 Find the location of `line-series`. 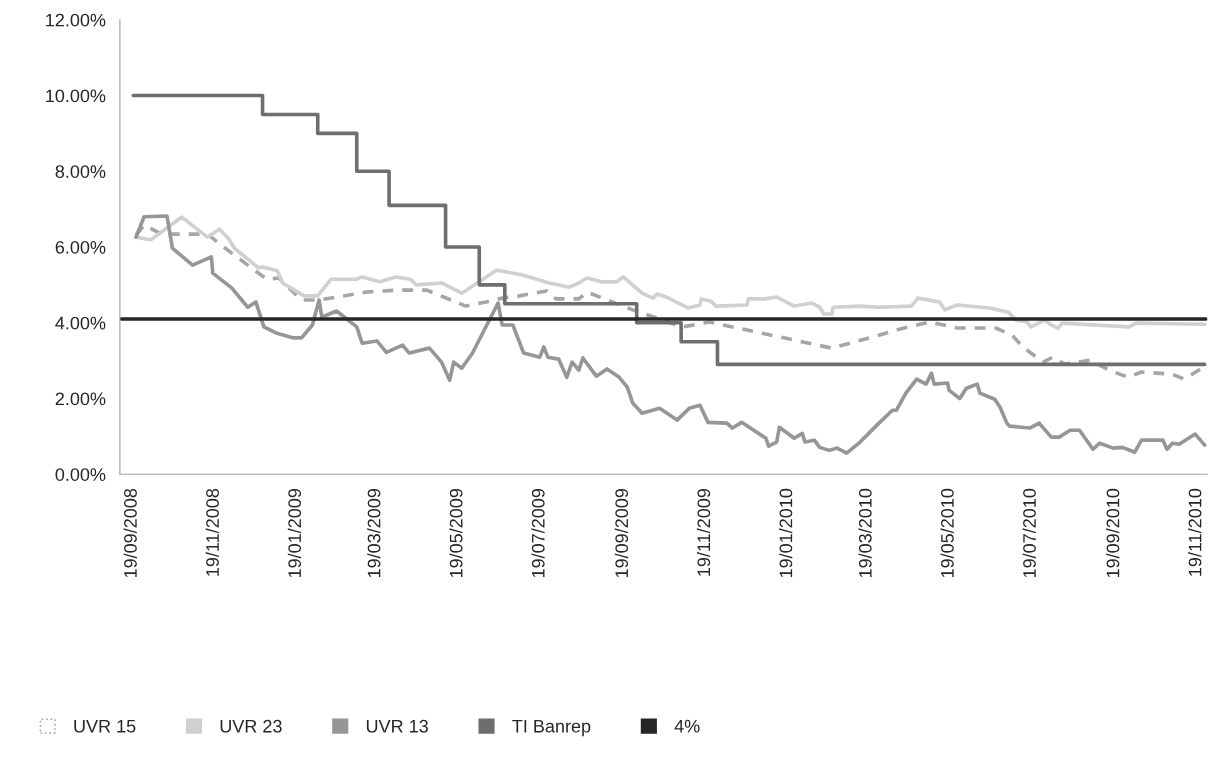

line-series is located at coordinates (670, 272).